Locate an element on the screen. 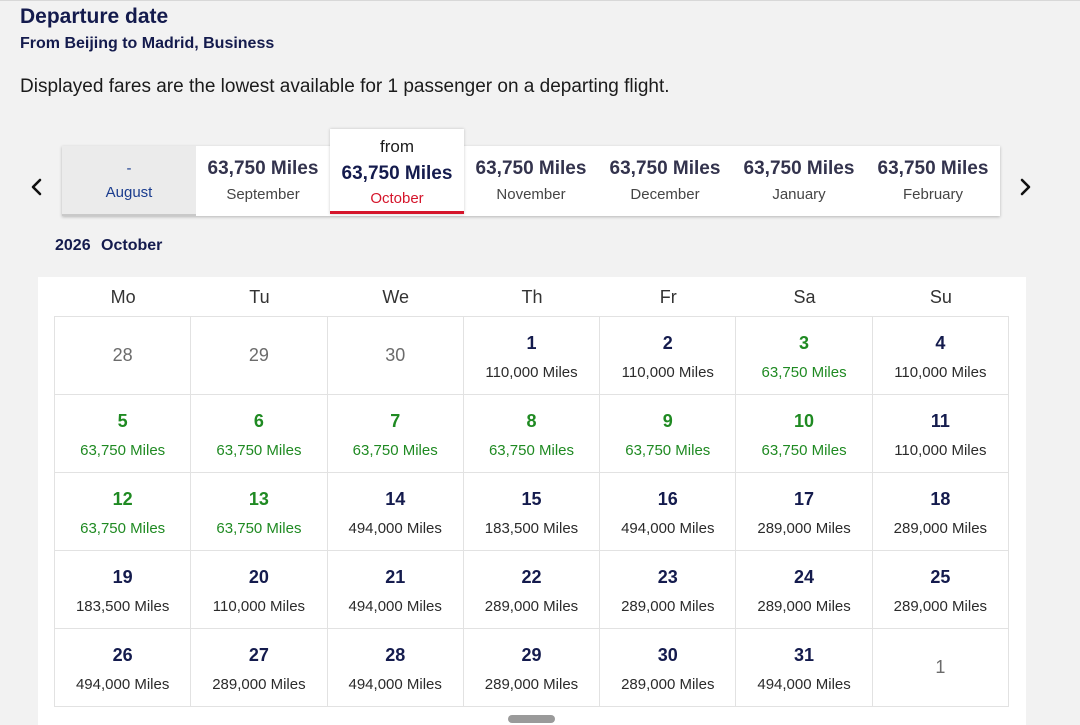 The width and height of the screenshot is (1080, 725). previous-months-button is located at coordinates (37, 187).